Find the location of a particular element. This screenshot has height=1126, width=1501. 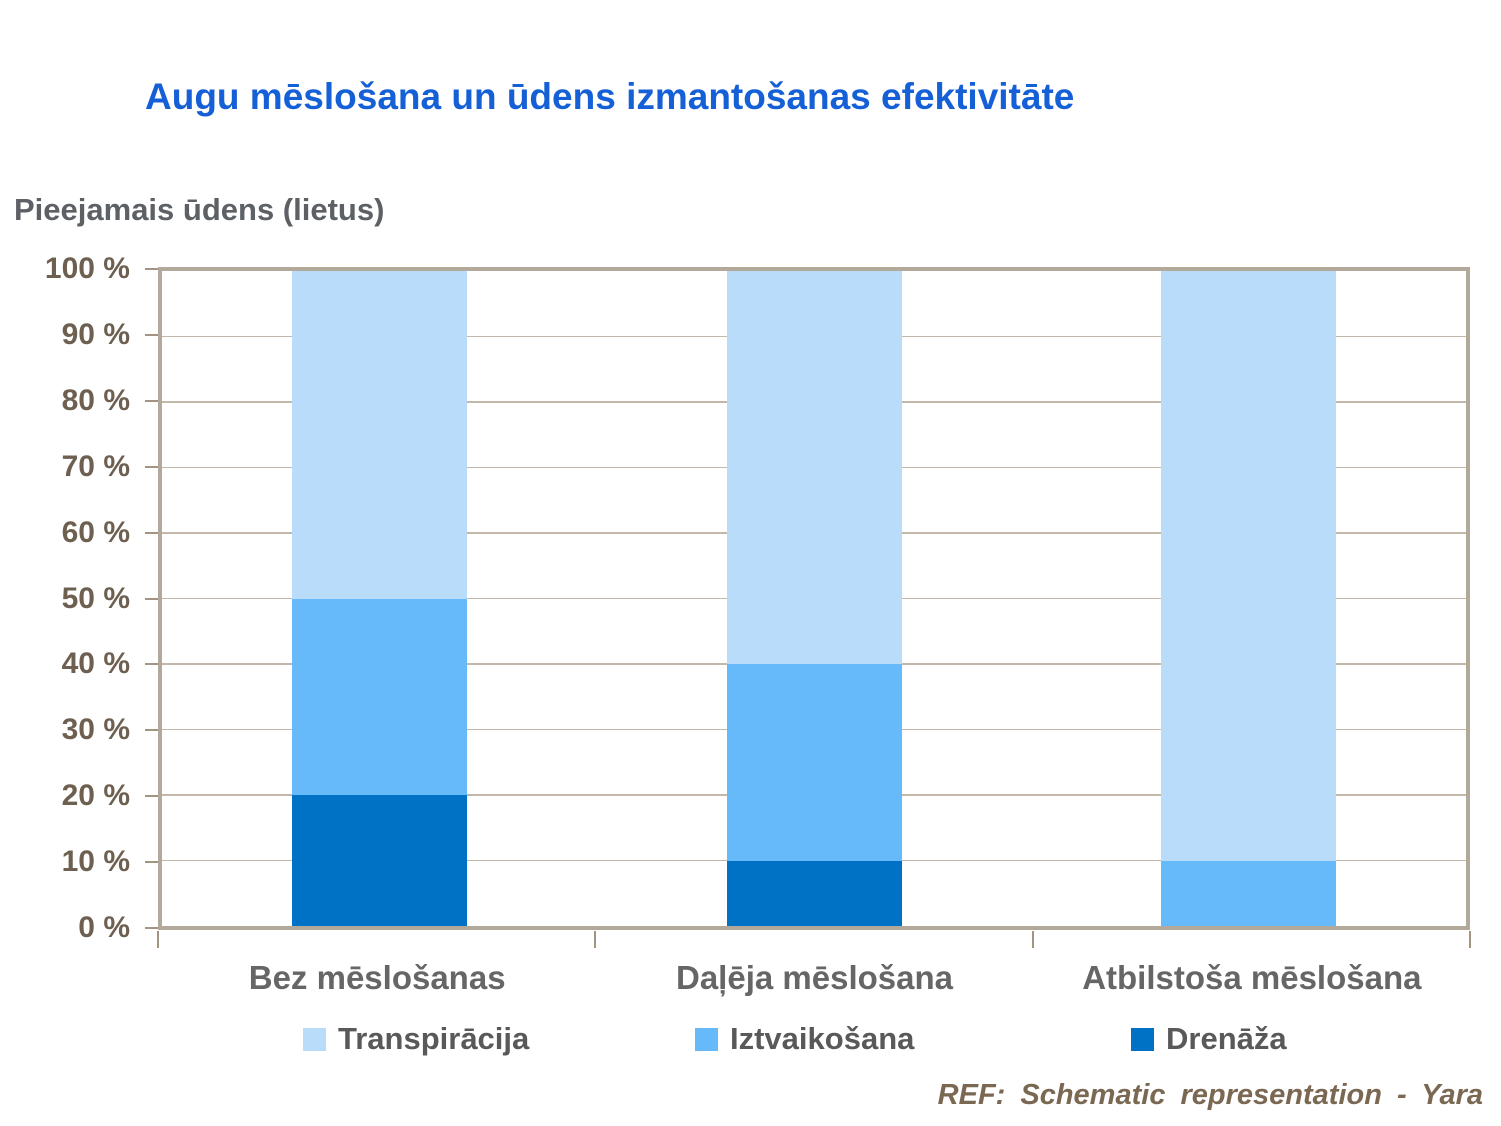

legend-label: Transpirācija is located at coordinates (434, 1038).